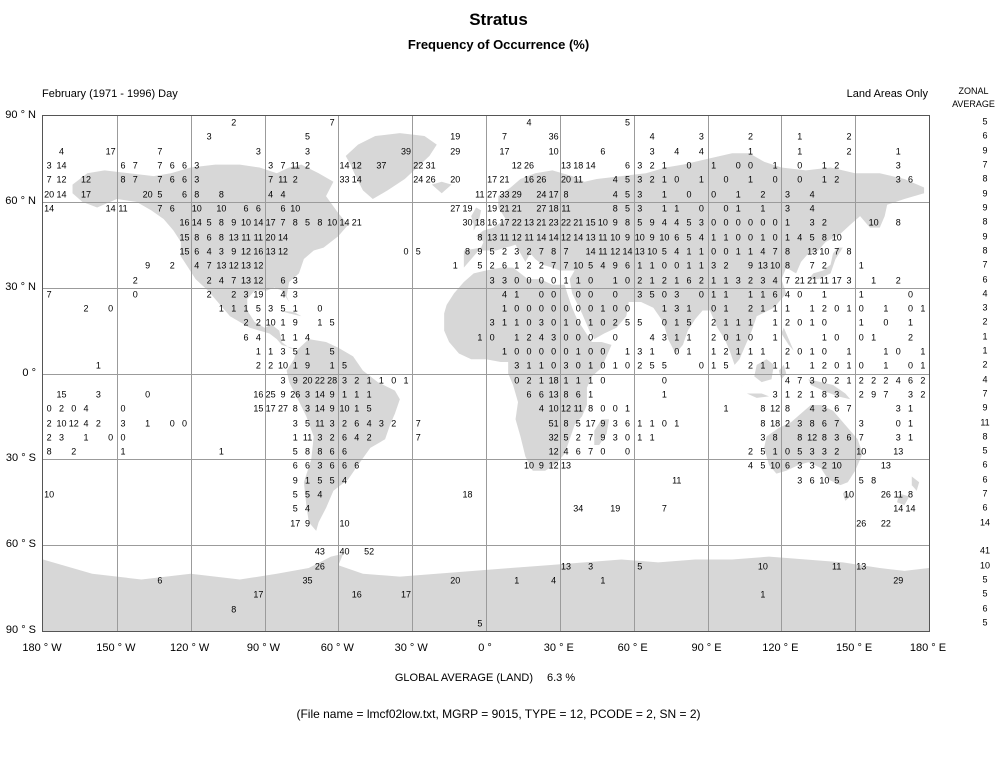  What do you see at coordinates (263, 648) in the screenshot?
I see `lon-tick-label: 90 ° W` at bounding box center [263, 648].